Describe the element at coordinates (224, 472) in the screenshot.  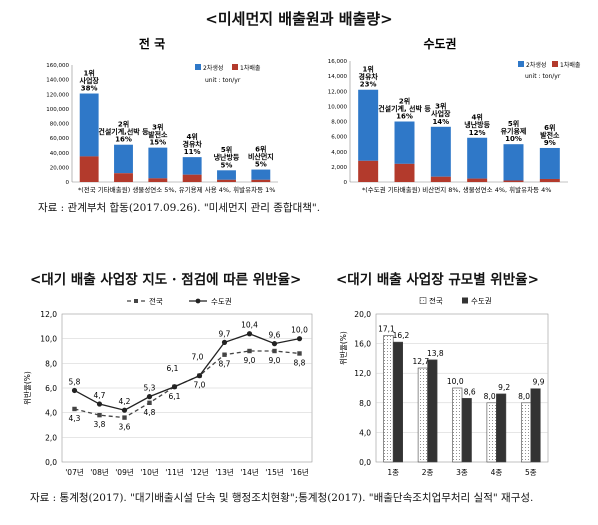
I see `x-tick-label: '13년` at that location.